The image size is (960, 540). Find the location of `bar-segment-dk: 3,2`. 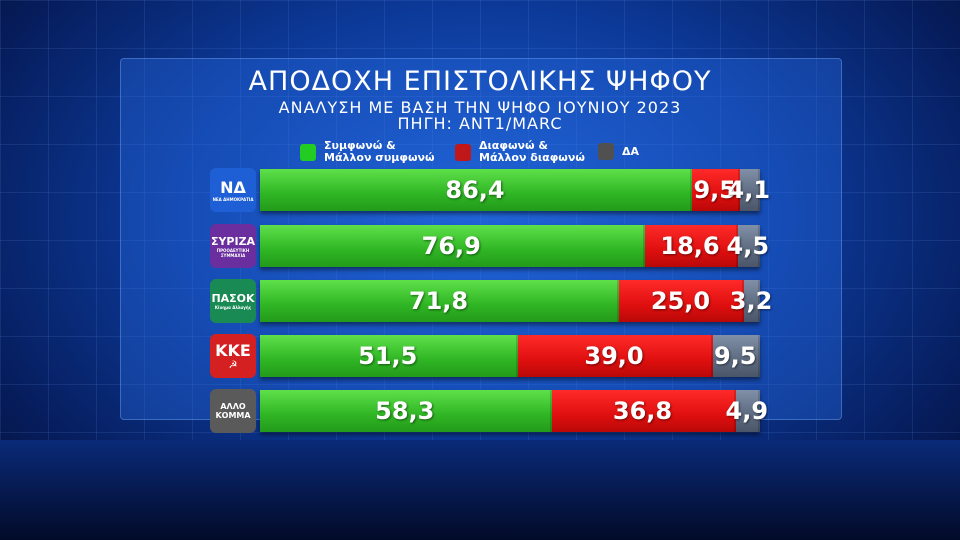

bar-segment-dk: 3,2 is located at coordinates (751, 301).